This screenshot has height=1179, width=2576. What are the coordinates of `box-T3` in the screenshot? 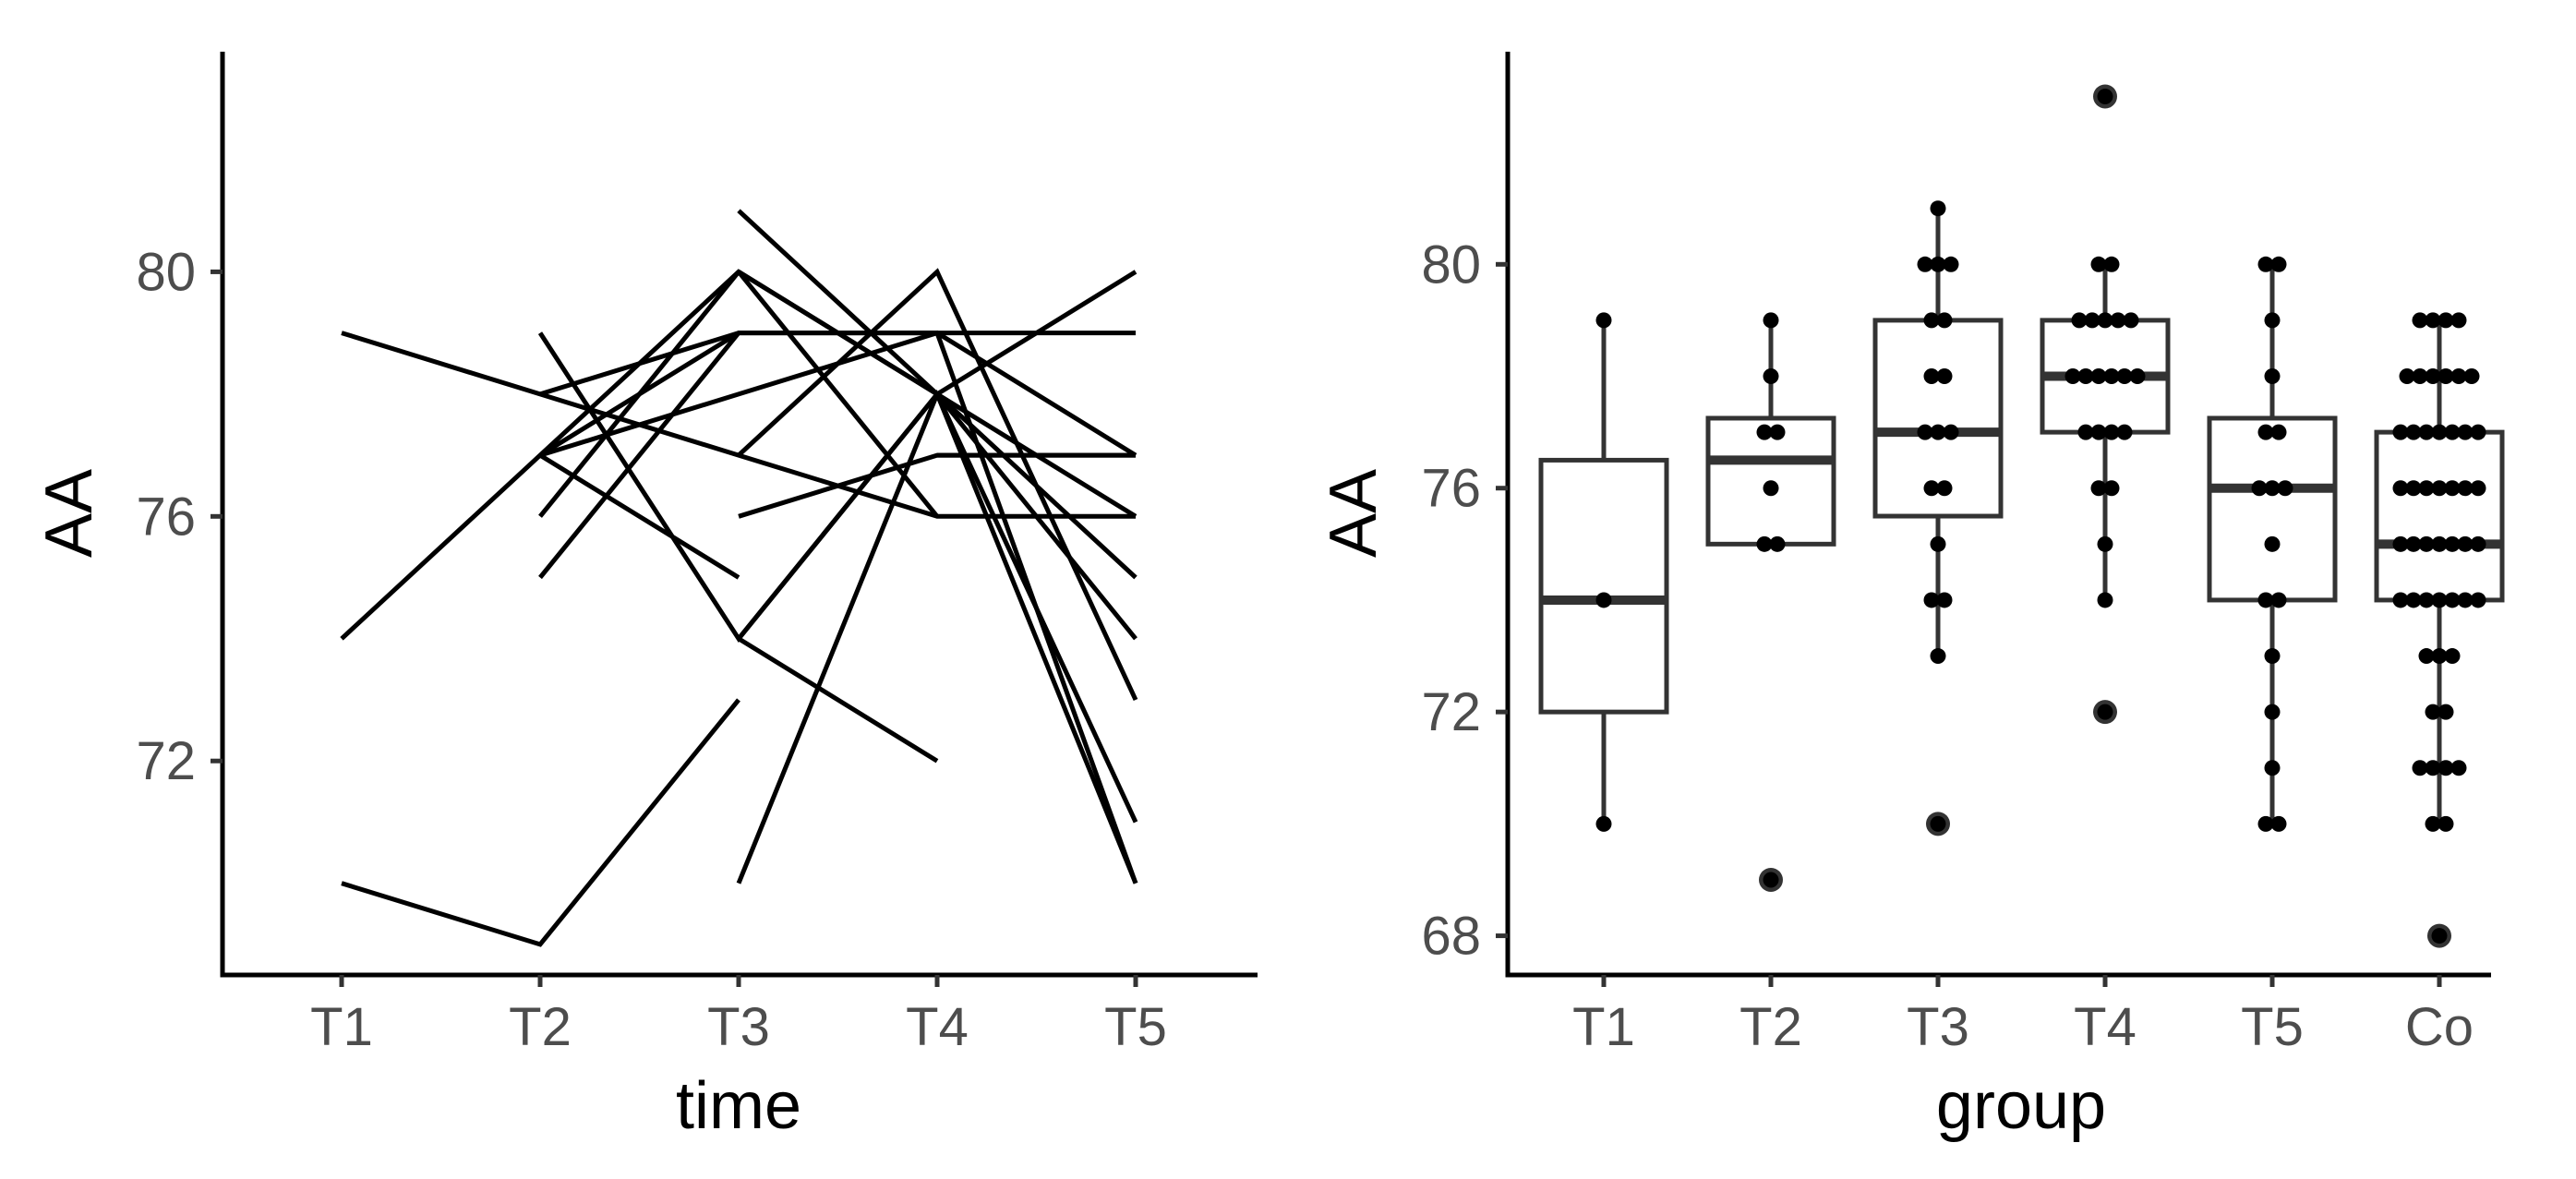 It's located at (1938, 418).